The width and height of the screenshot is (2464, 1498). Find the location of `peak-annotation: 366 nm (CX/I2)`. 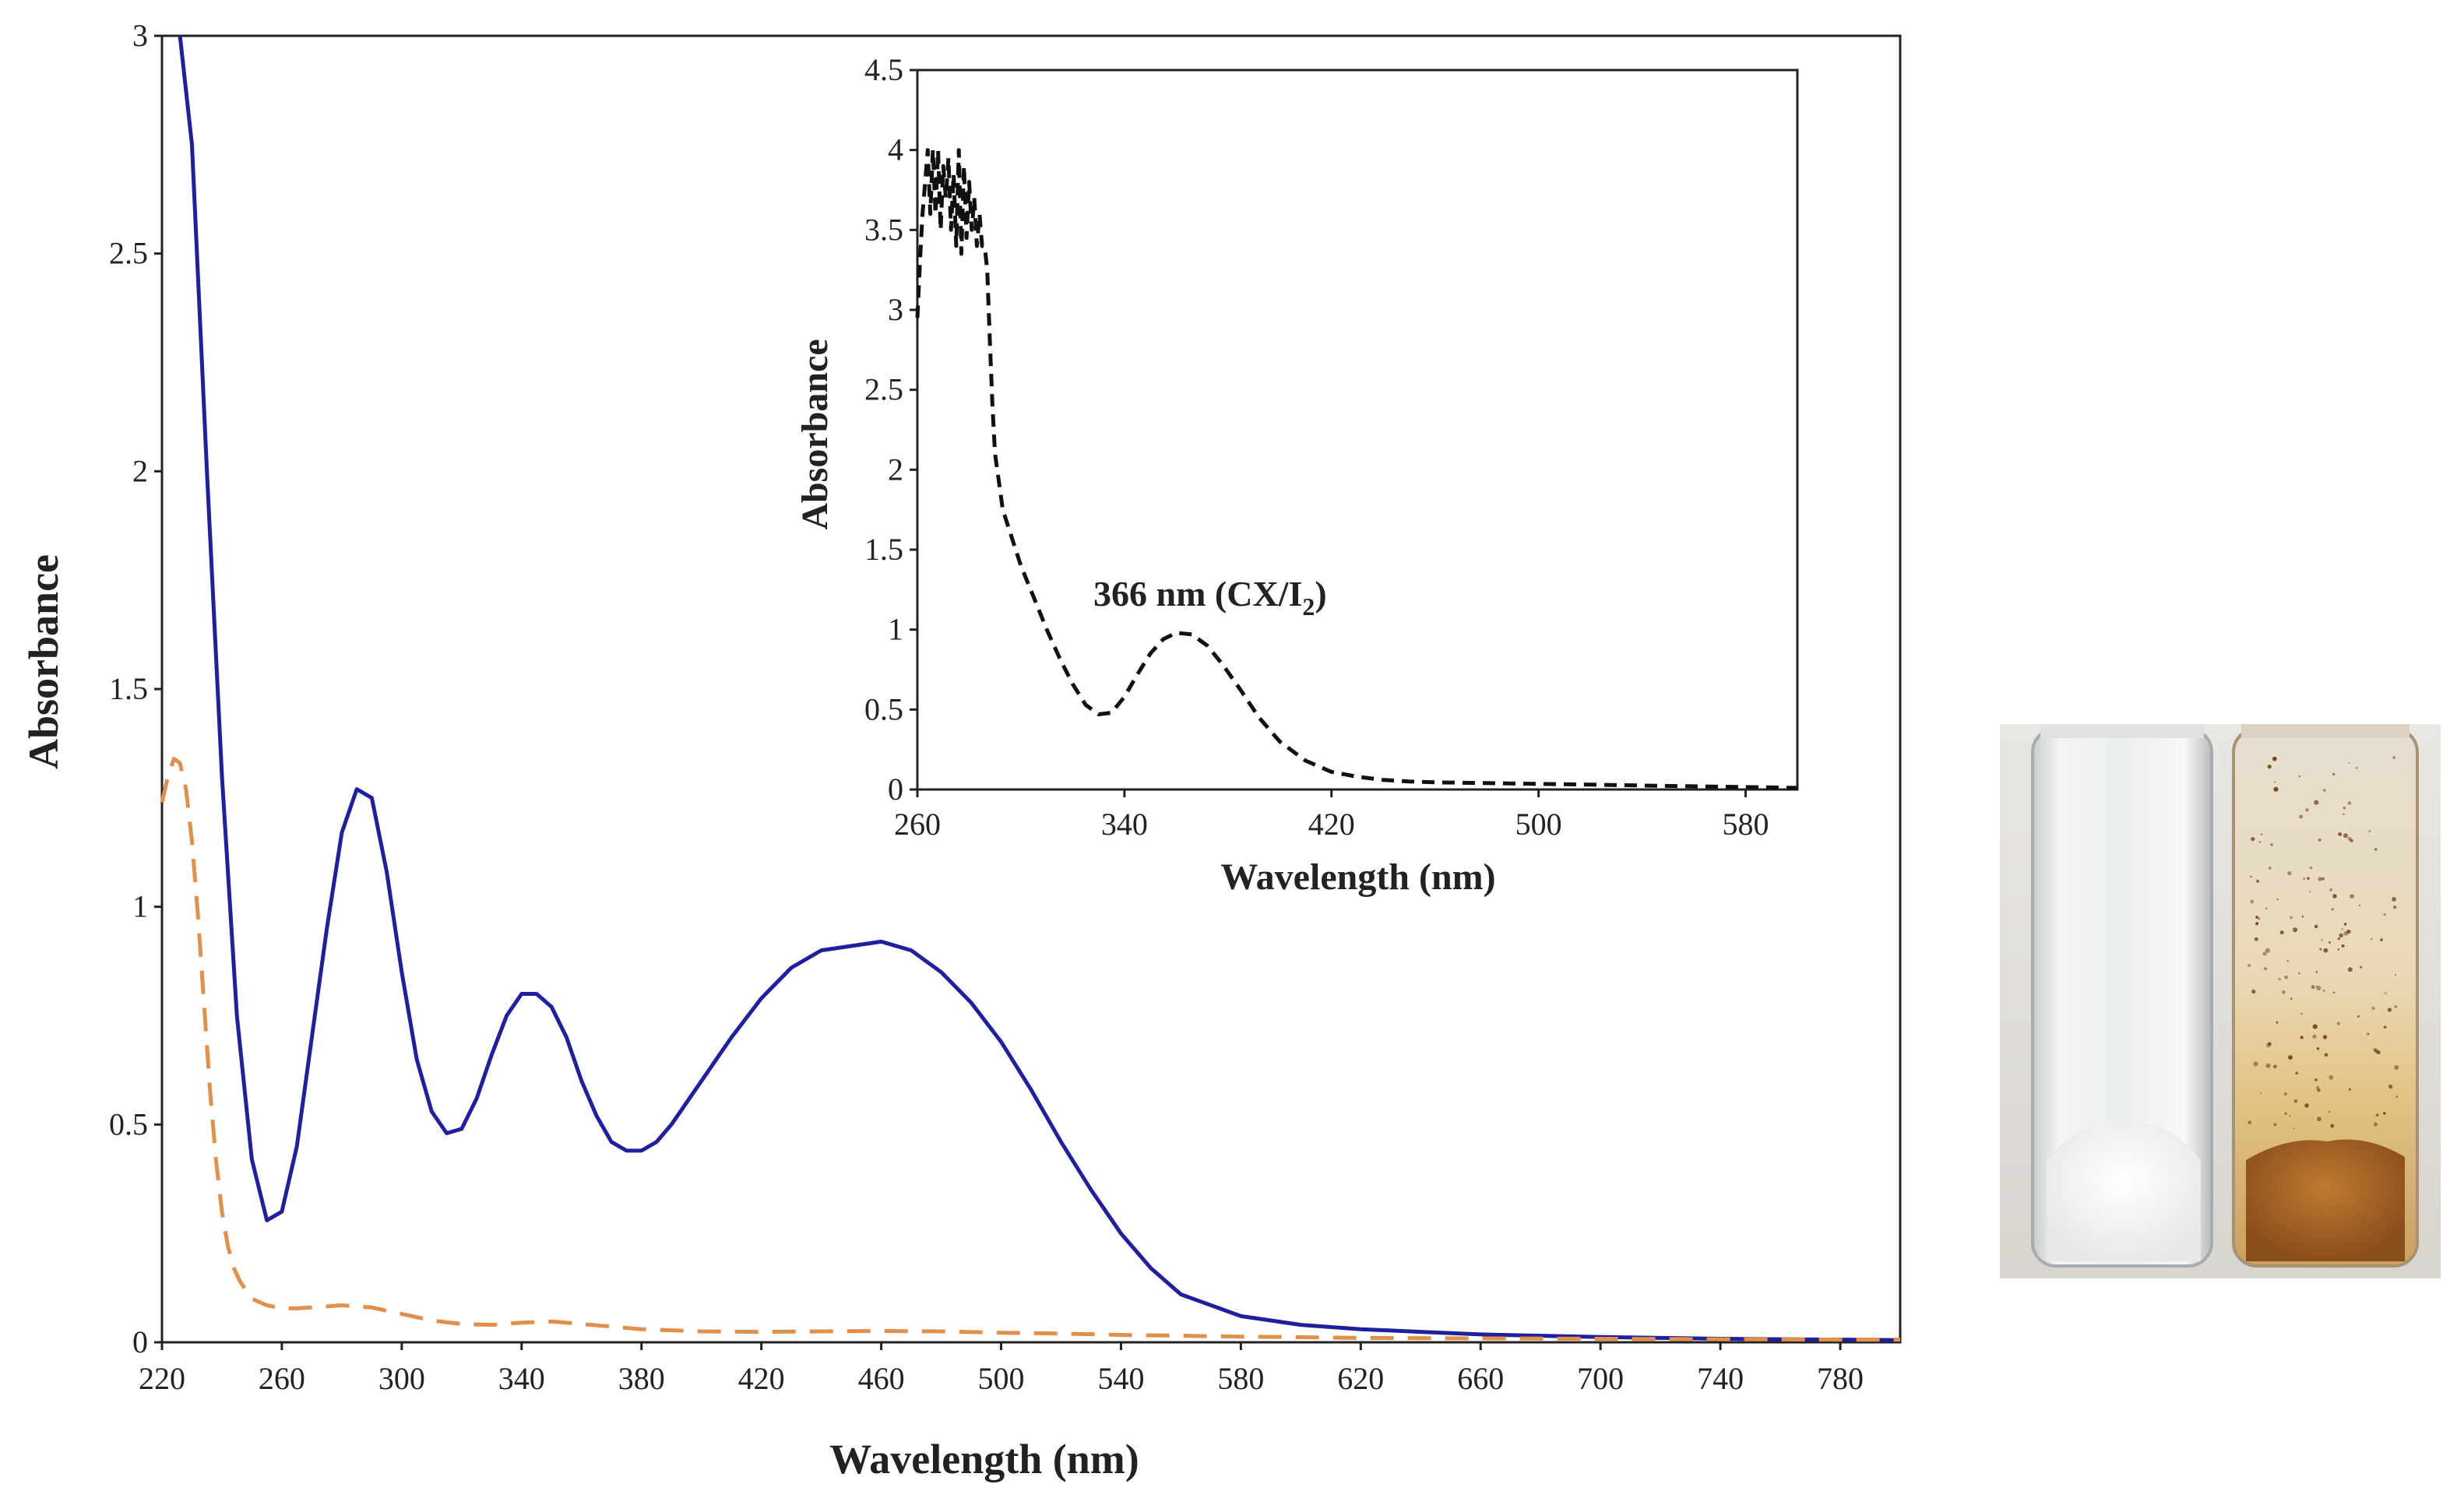

peak-annotation: 366 nm (CX/I2) is located at coordinates (1210, 598).